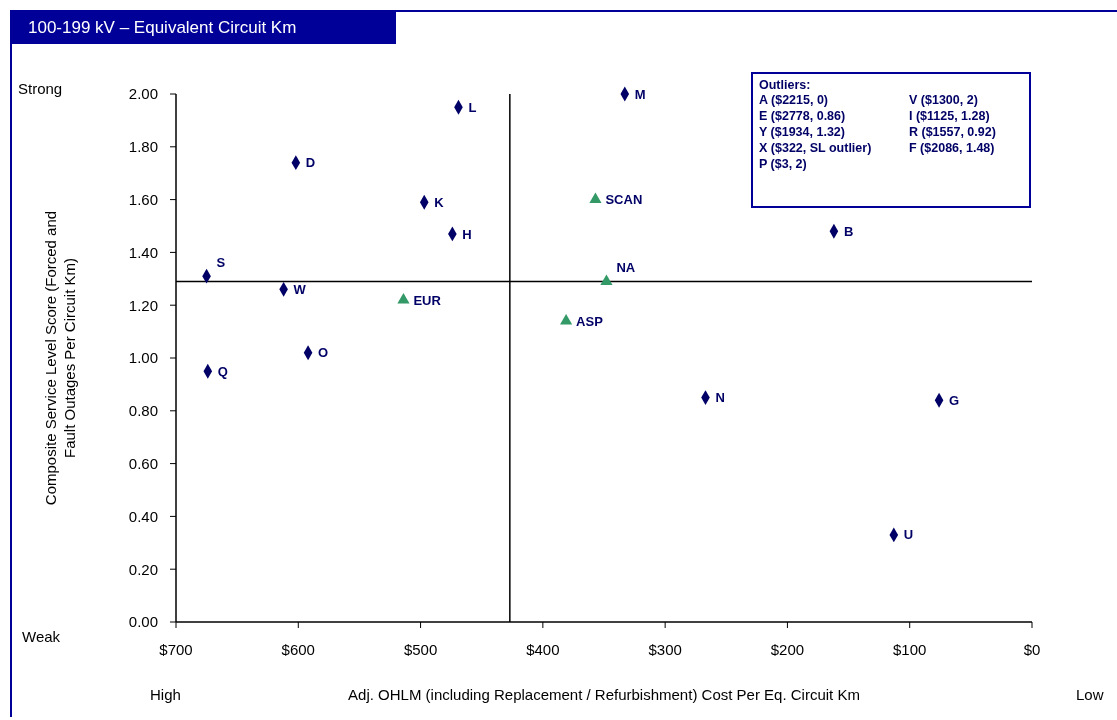 This screenshot has width=1117, height=720. Describe the element at coordinates (143, 199) in the screenshot. I see `y-tick-label: 1.60` at that location.